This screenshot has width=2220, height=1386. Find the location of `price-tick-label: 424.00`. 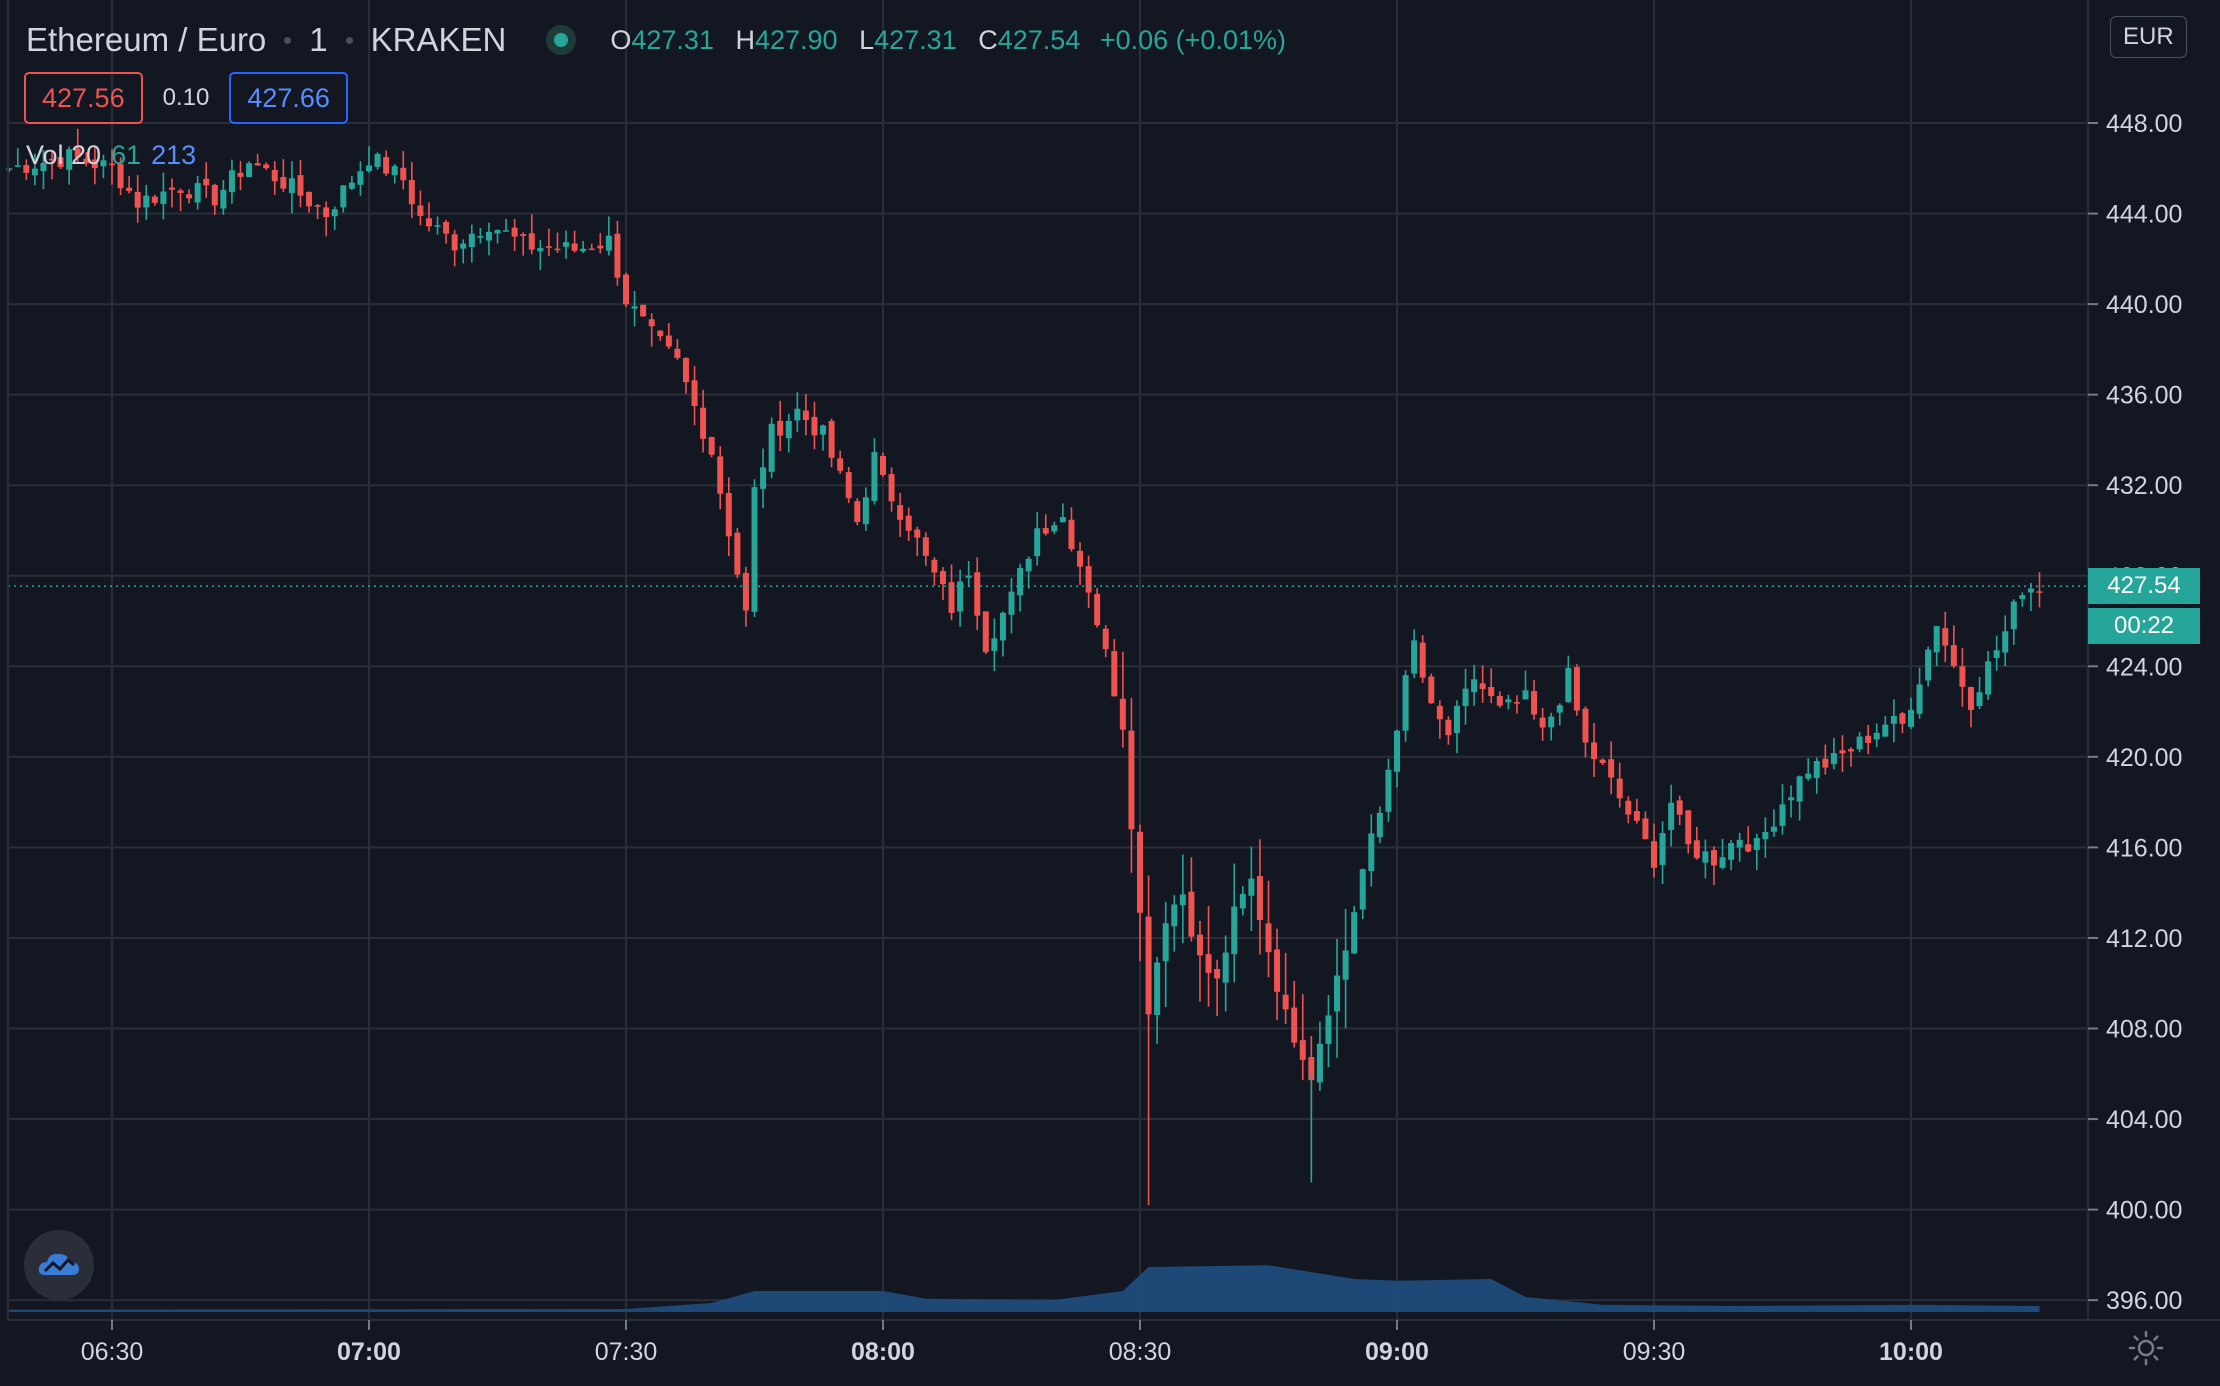

price-tick-label: 424.00 is located at coordinates (2144, 667).